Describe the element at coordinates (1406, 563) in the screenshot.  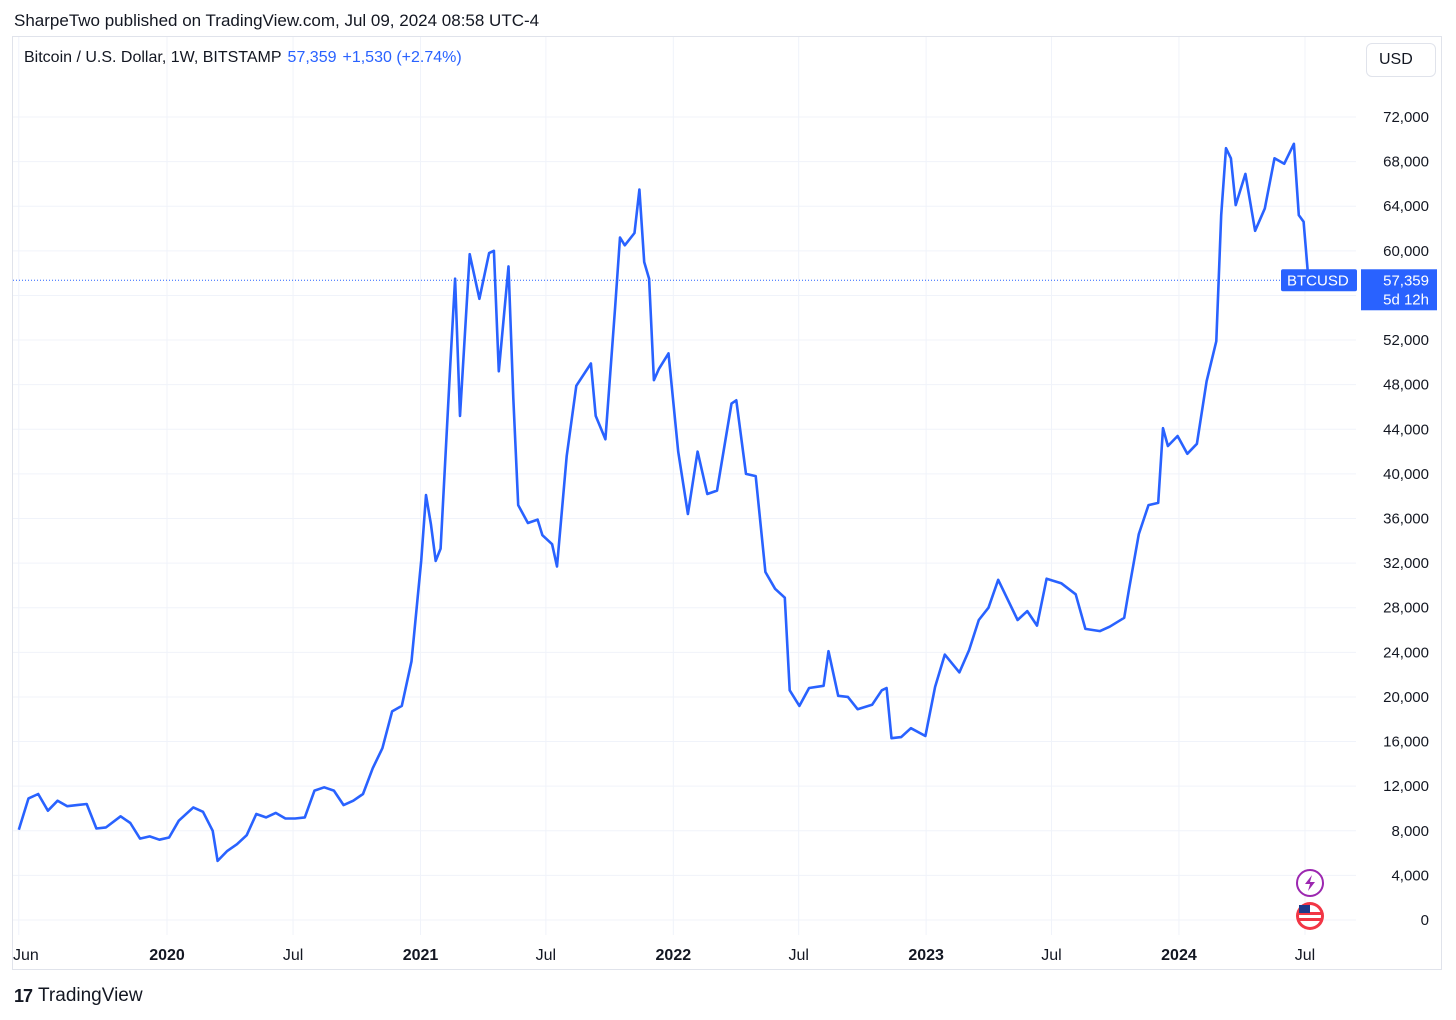
I see `y-tick-label: 32,000` at that location.